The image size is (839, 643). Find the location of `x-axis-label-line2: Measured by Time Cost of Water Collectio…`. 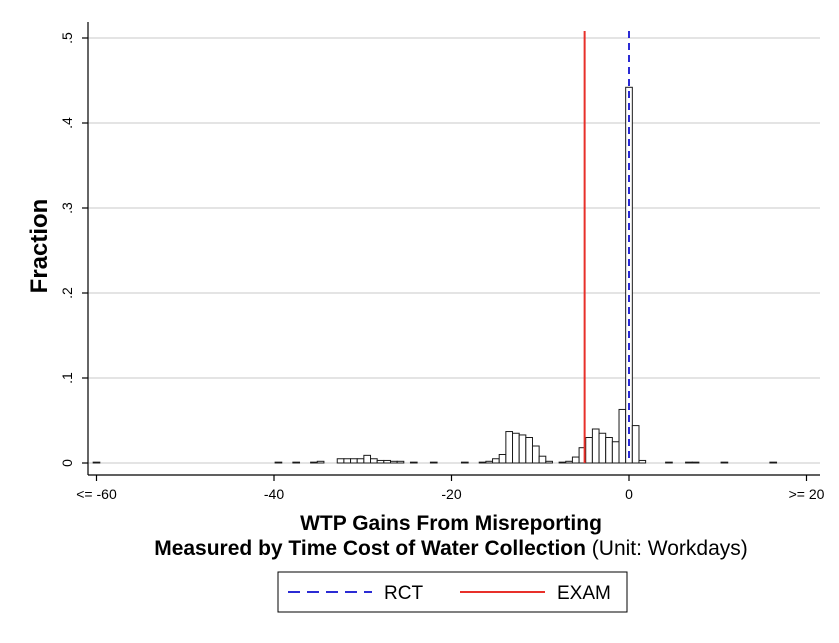

x-axis-label-line2: Measured by Time Cost of Water Collectio… is located at coordinates (451, 548).